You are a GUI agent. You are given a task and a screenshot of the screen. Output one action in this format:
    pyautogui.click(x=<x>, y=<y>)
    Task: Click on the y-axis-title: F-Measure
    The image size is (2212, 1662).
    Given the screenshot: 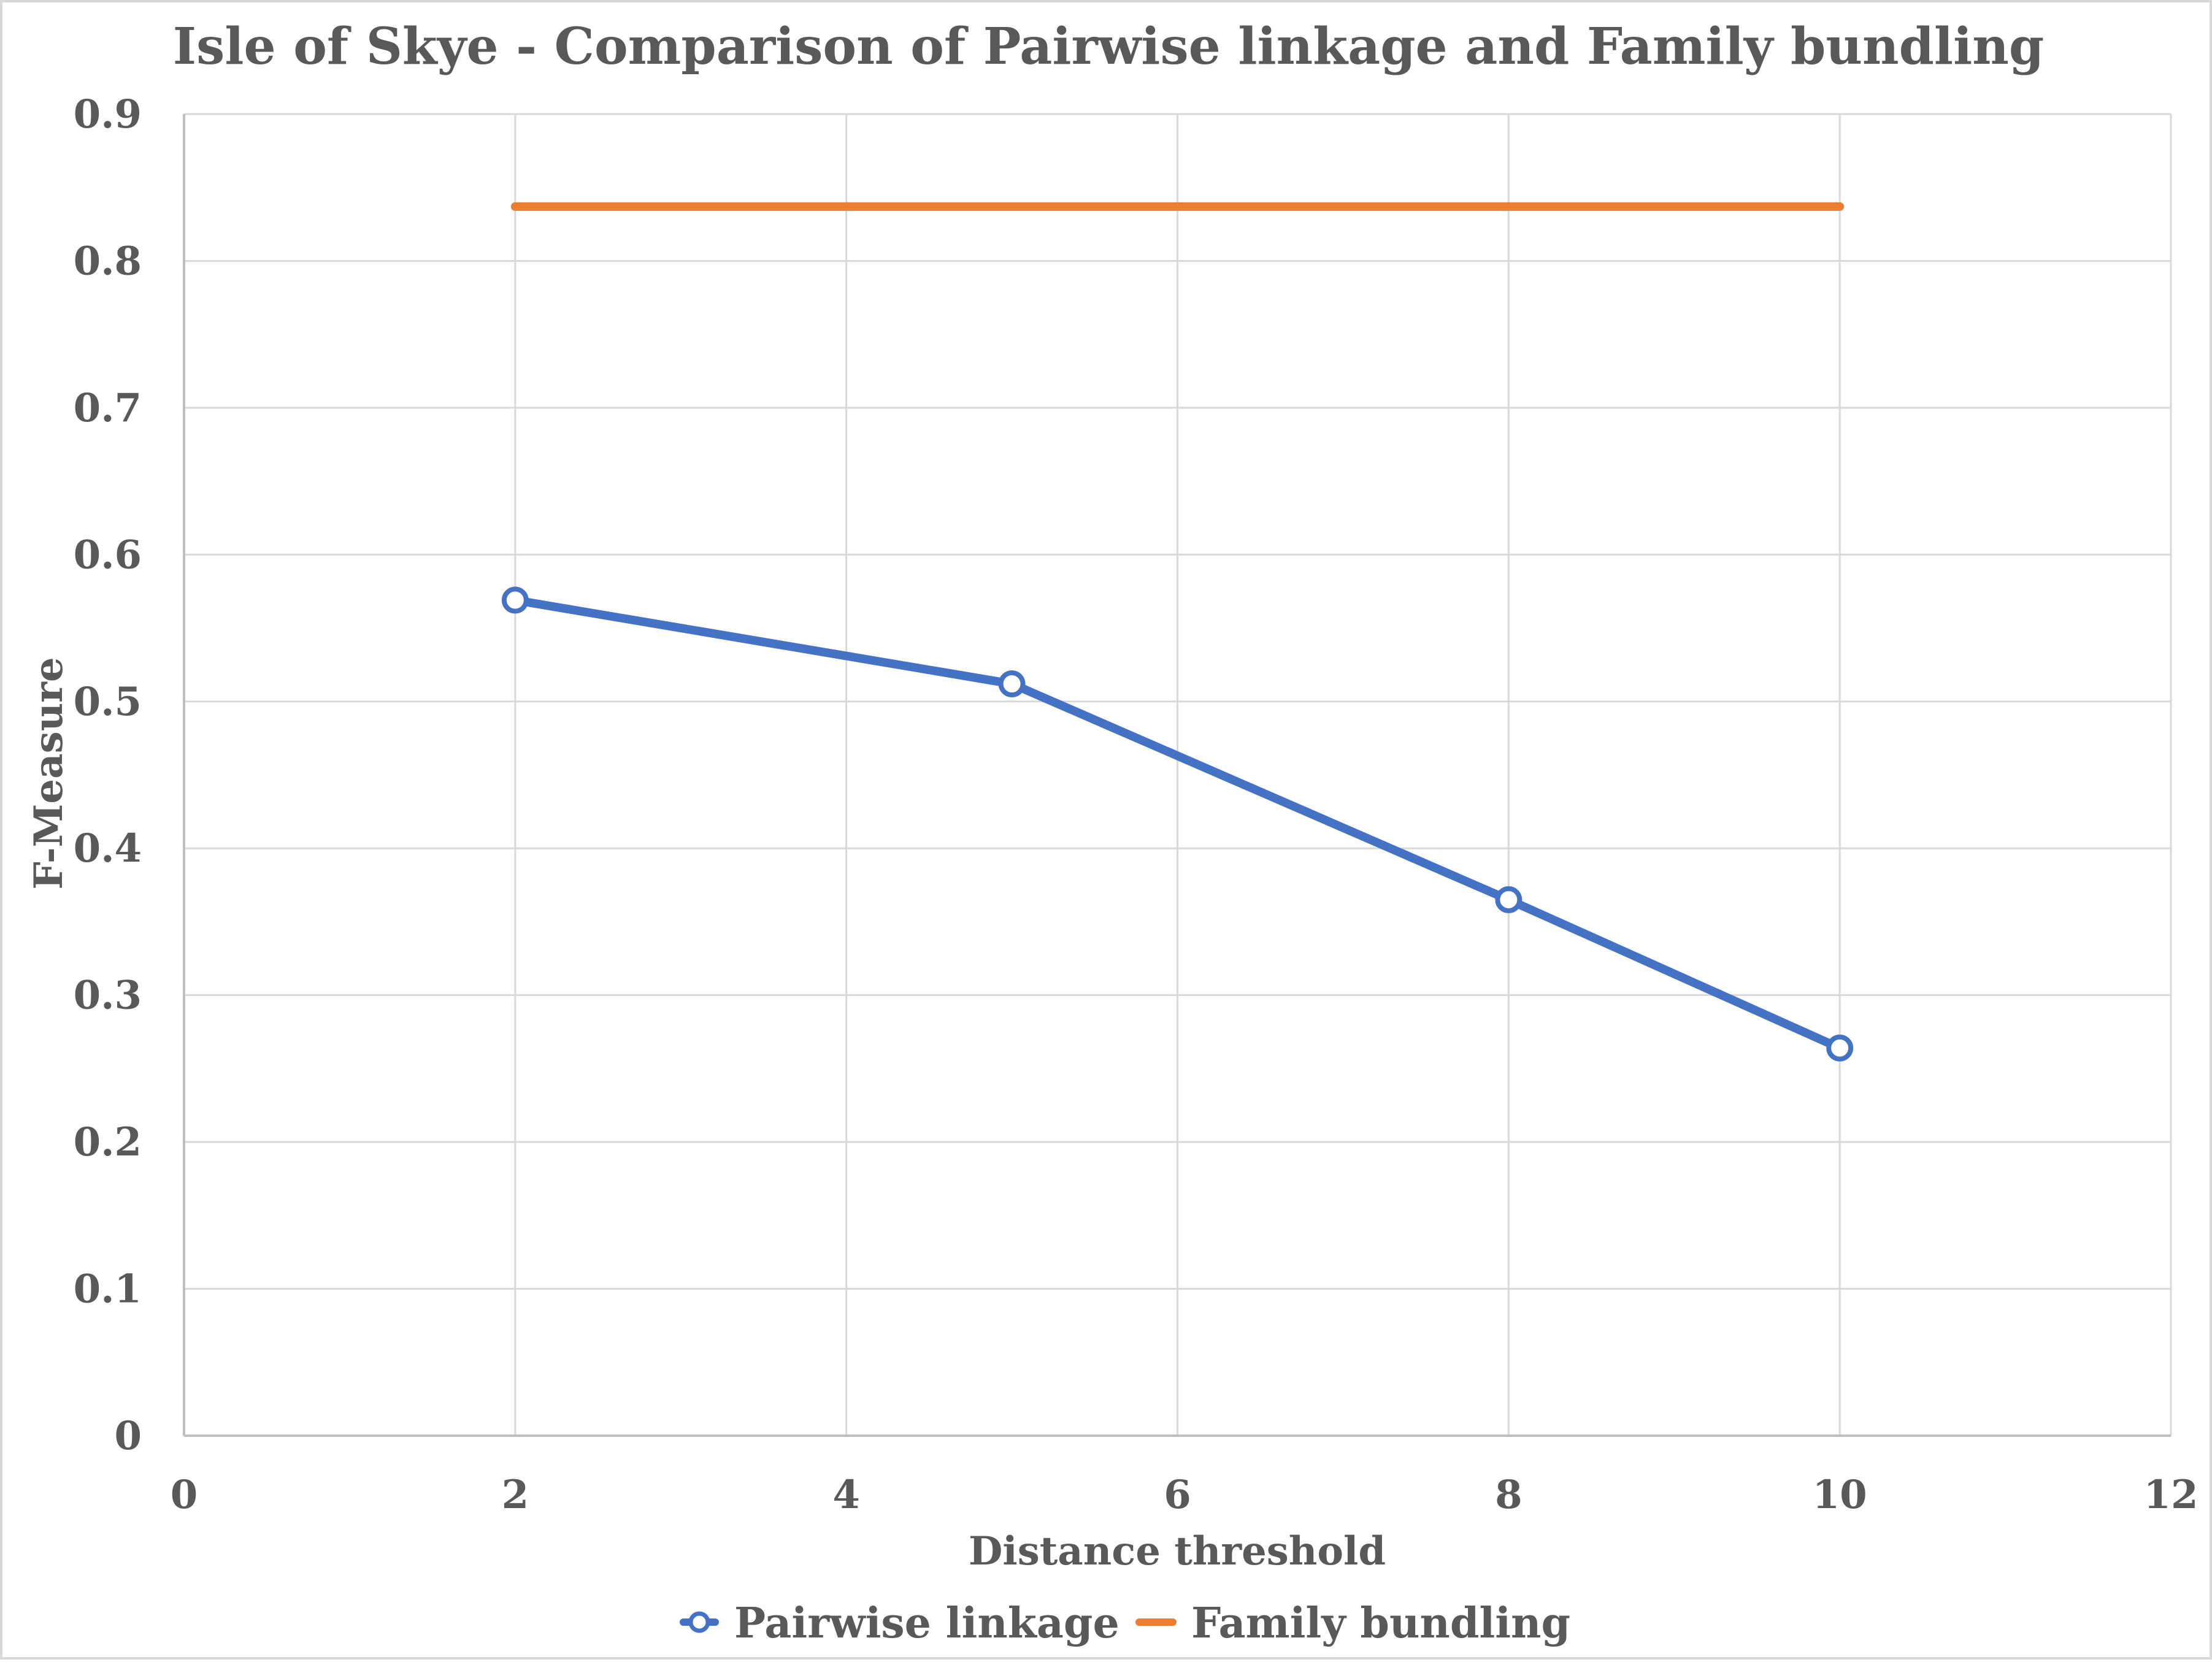 What is the action you would take?
    pyautogui.click(x=49, y=773)
    